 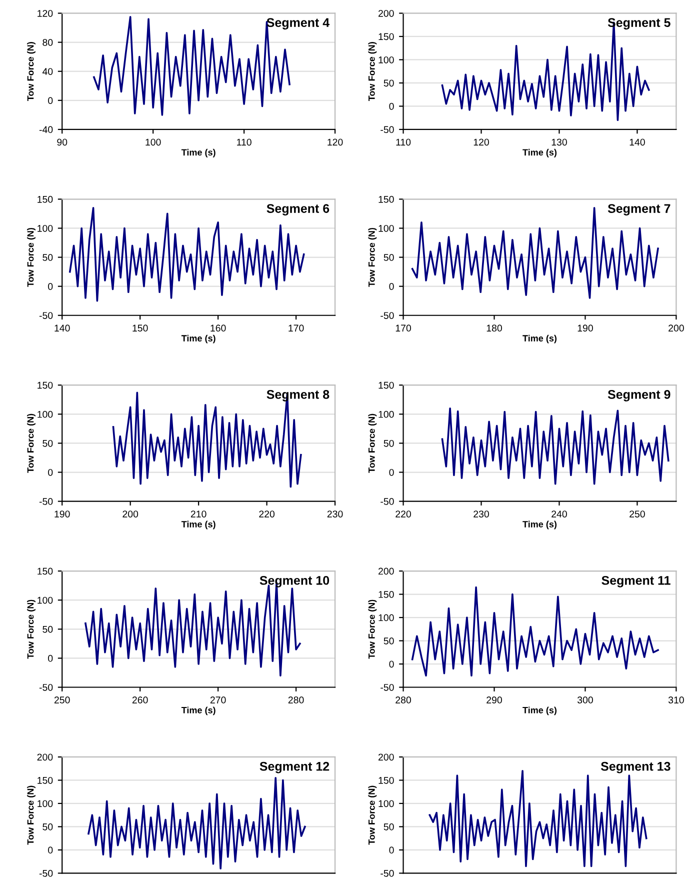 What do you see at coordinates (140, 700) in the screenshot?
I see `x-tick-label: 260` at bounding box center [140, 700].